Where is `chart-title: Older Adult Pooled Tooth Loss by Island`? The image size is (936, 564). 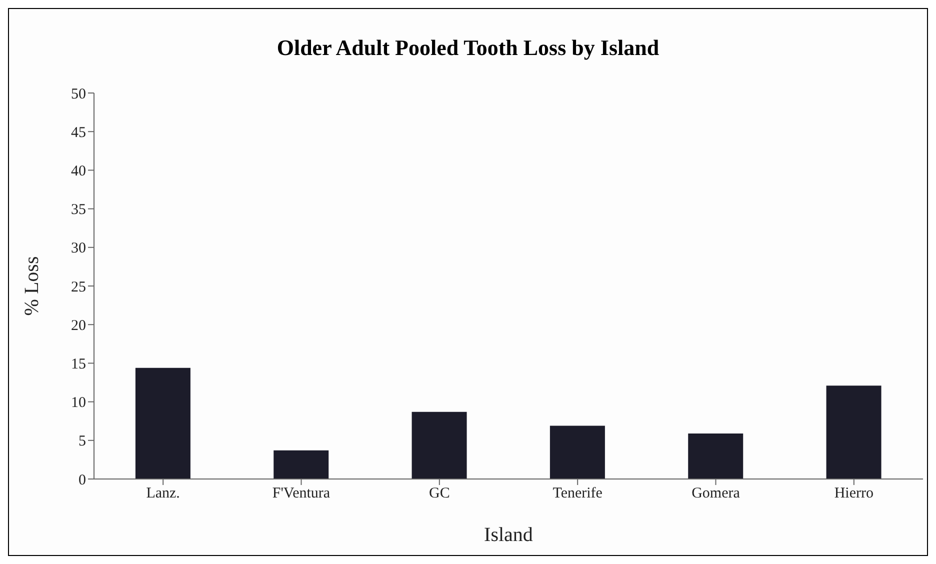
chart-title: Older Adult Pooled Tooth Loss by Island is located at coordinates (468, 48).